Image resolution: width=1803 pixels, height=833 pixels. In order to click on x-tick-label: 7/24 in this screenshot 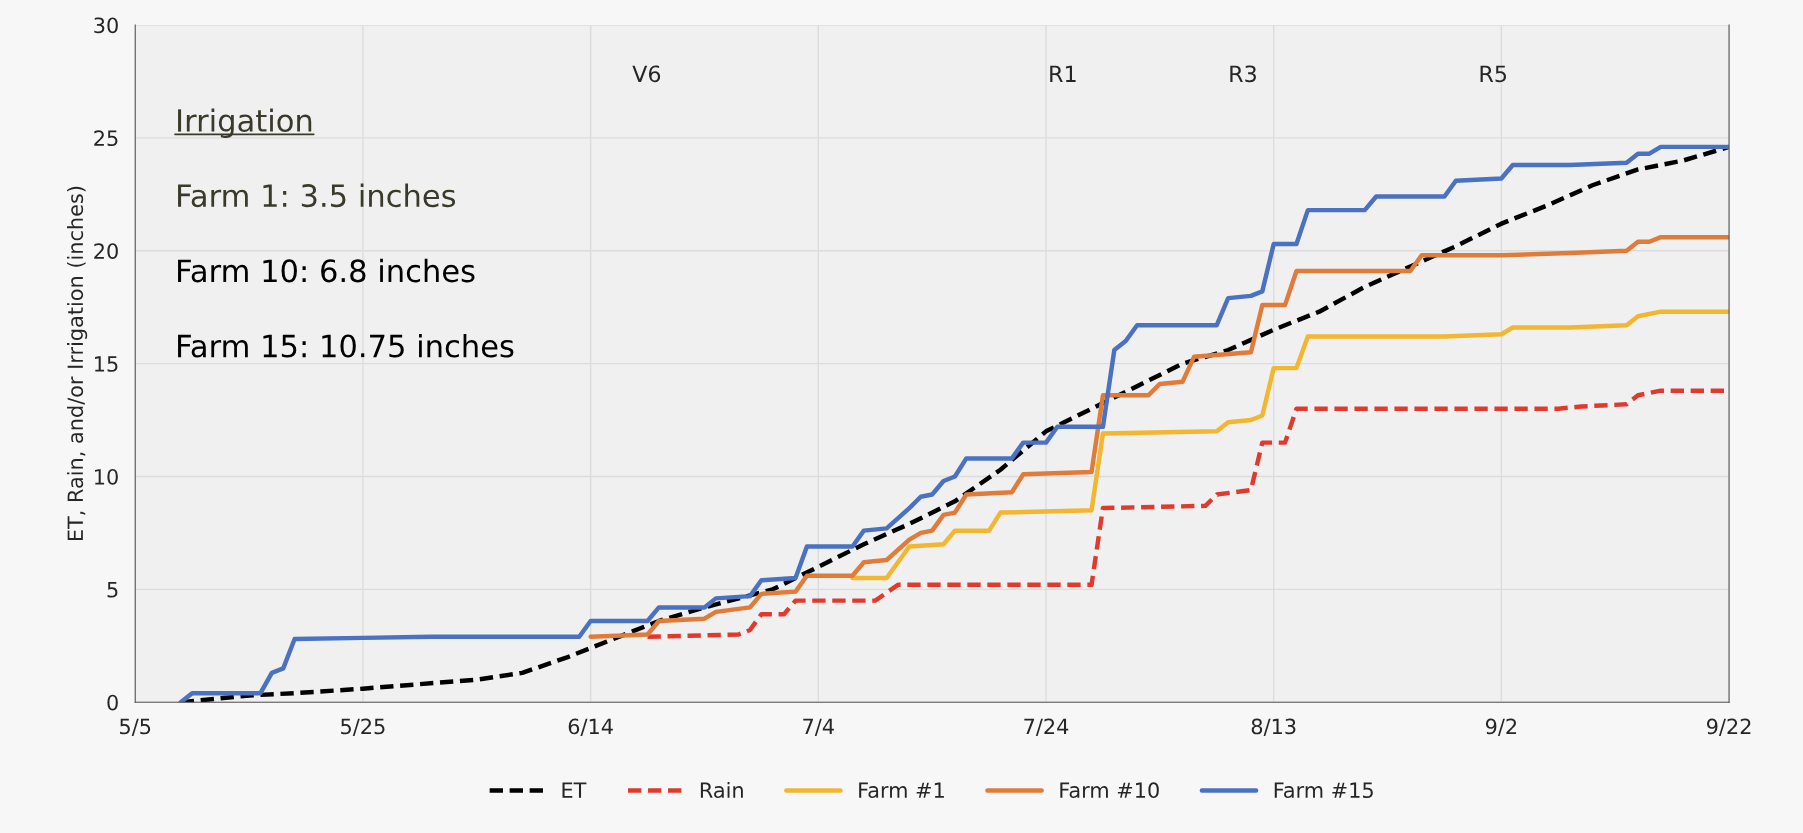, I will do `click(1046, 727)`.